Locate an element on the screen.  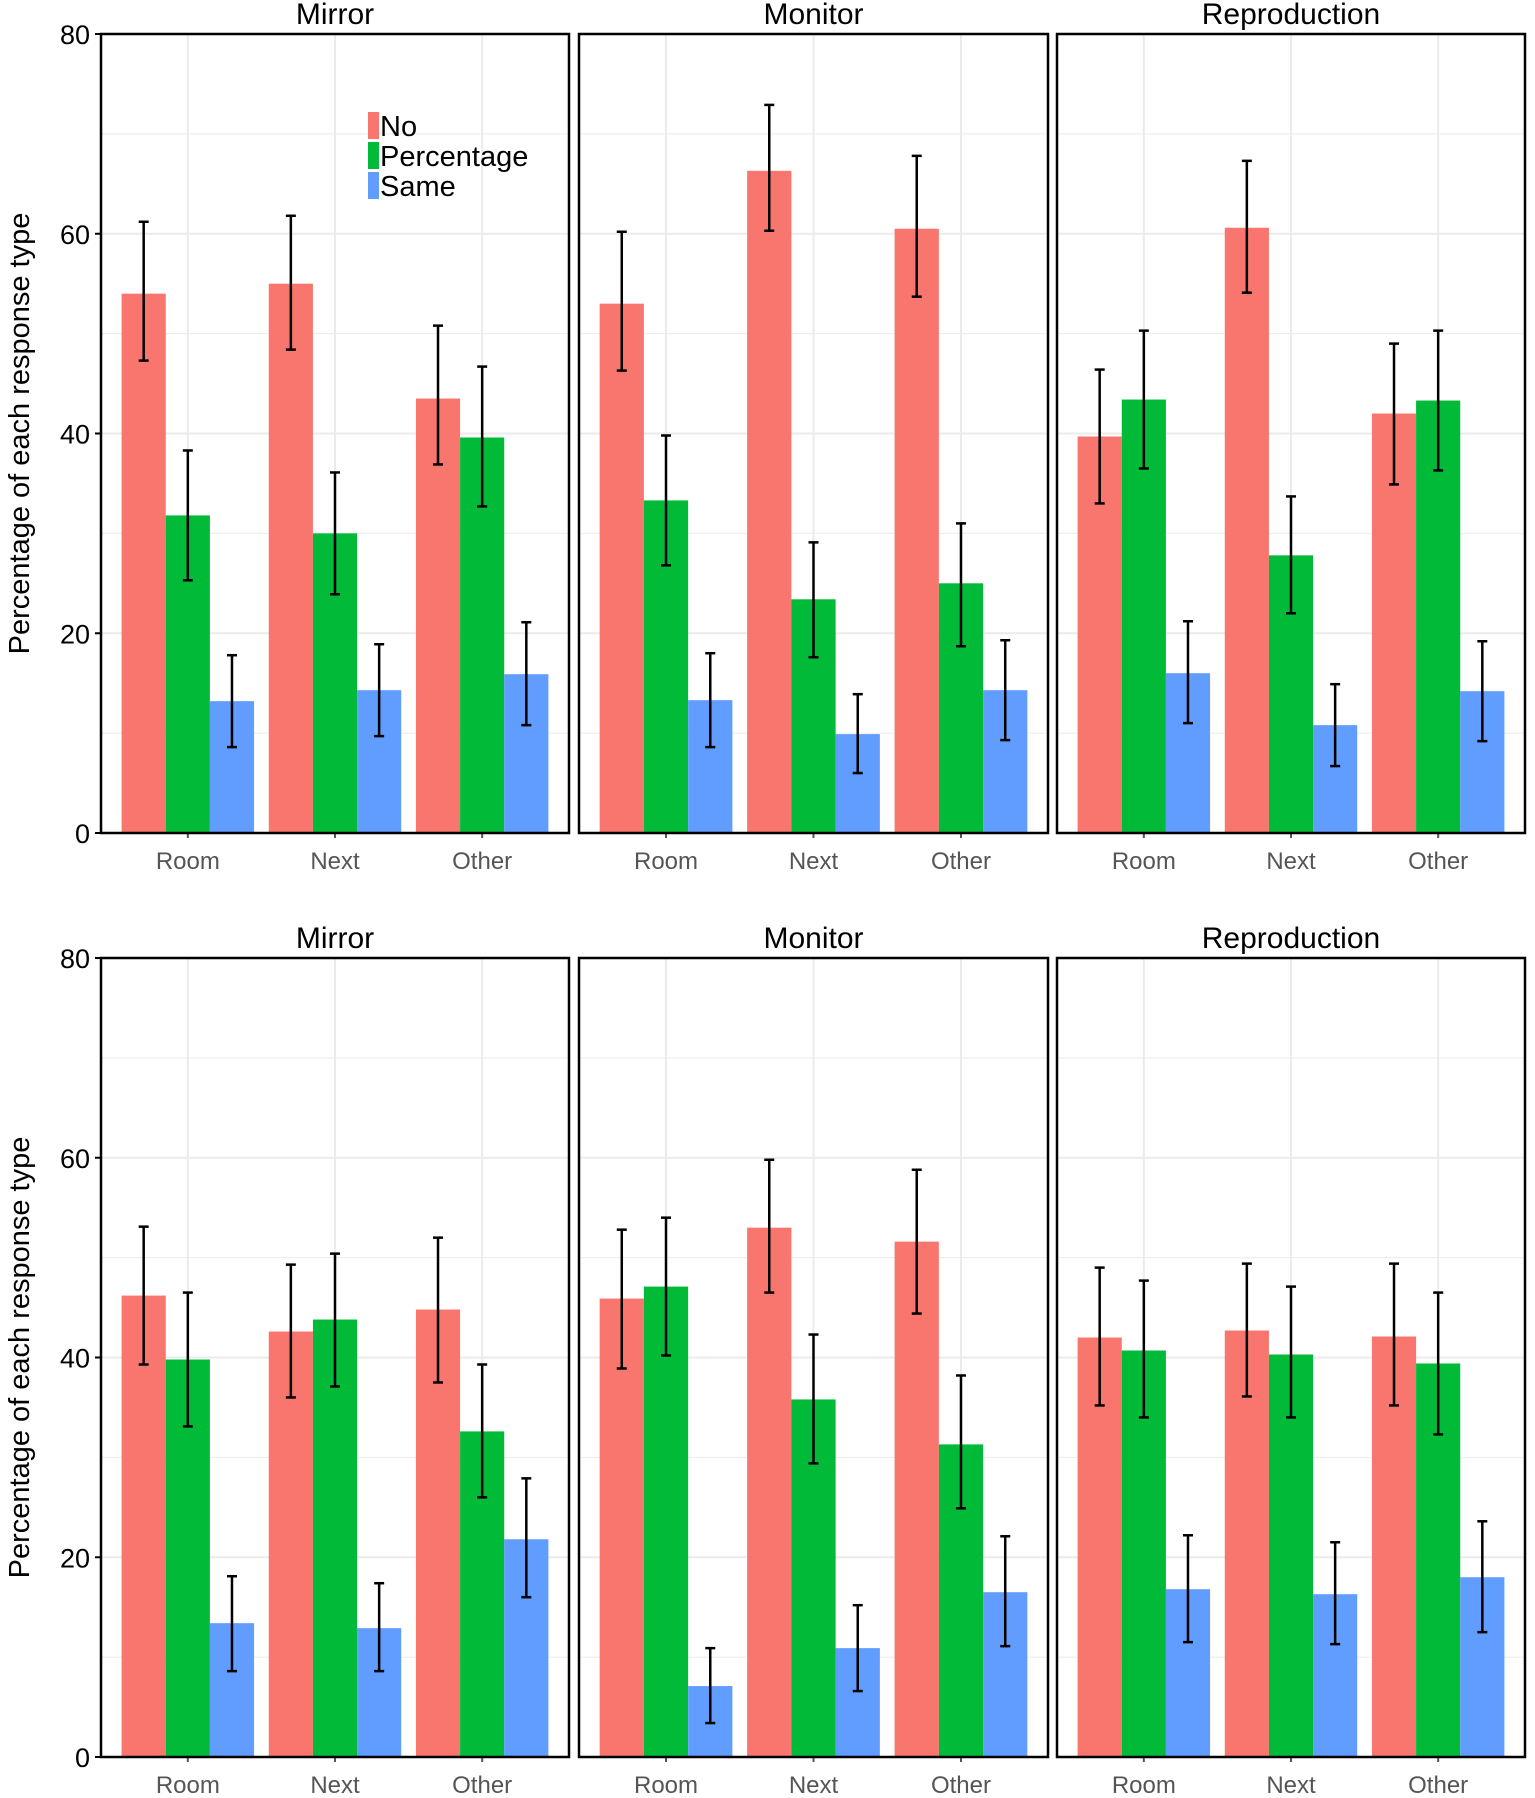
legend-label-same: Same is located at coordinates (418, 187).